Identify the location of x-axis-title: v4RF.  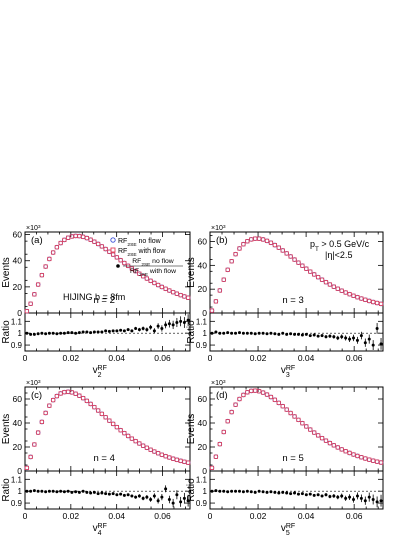
(100, 530).